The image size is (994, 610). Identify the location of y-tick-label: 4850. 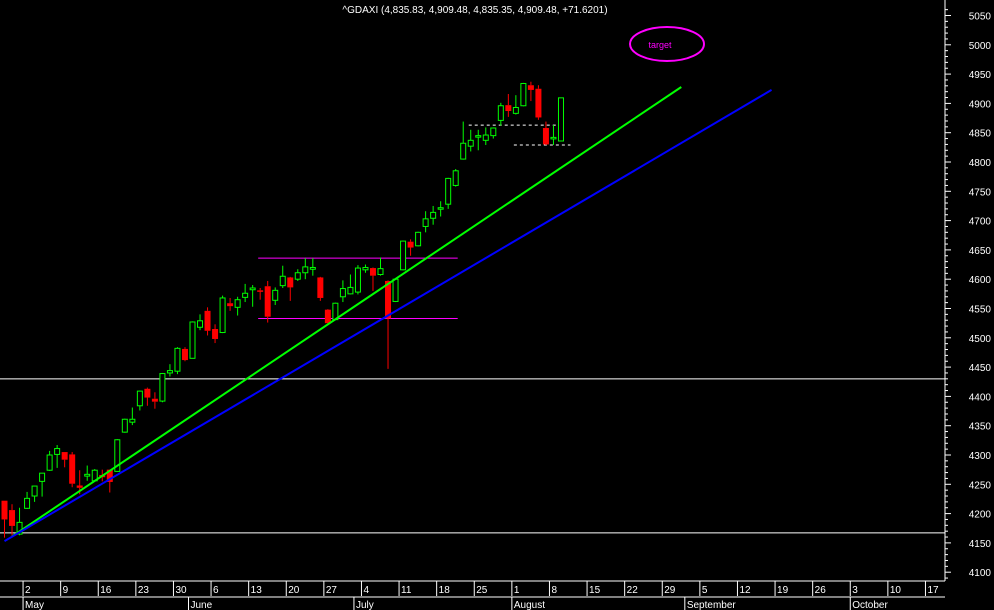
(980, 134).